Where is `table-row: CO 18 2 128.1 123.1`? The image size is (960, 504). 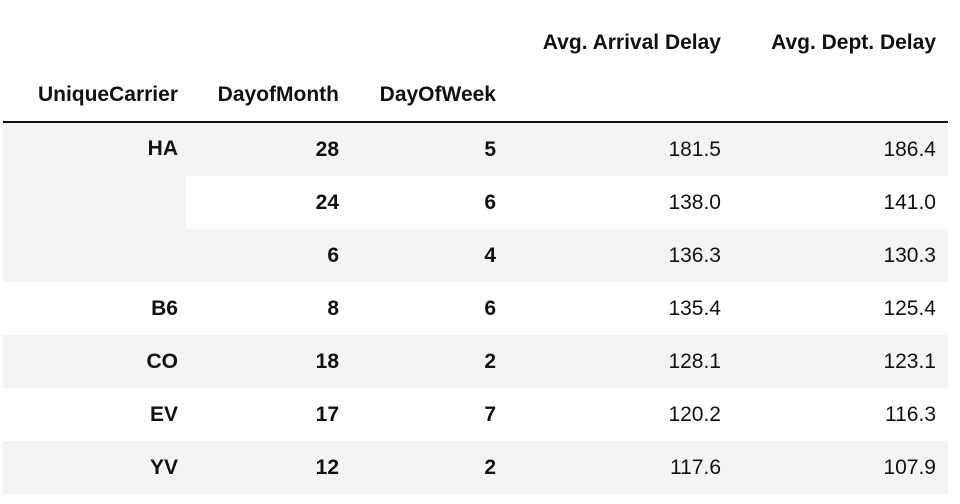
table-row: CO 18 2 128.1 123.1 is located at coordinates (475, 361).